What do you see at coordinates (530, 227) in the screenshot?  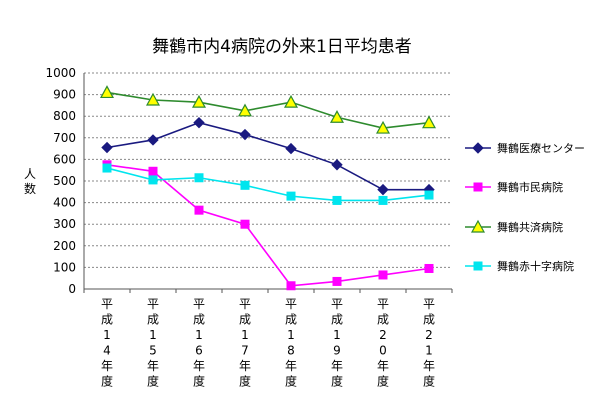 I see `legend-label: 舞鶴共済病院` at bounding box center [530, 227].